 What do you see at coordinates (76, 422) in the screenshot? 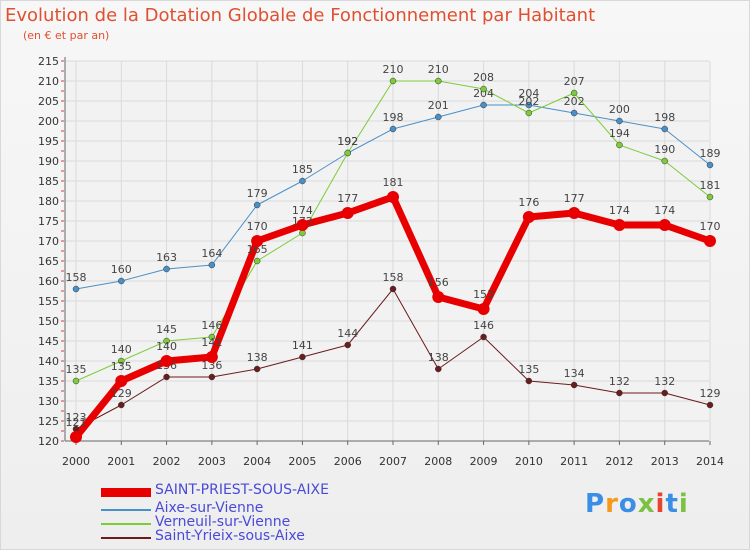
I see `data-label: 121` at bounding box center [76, 422].